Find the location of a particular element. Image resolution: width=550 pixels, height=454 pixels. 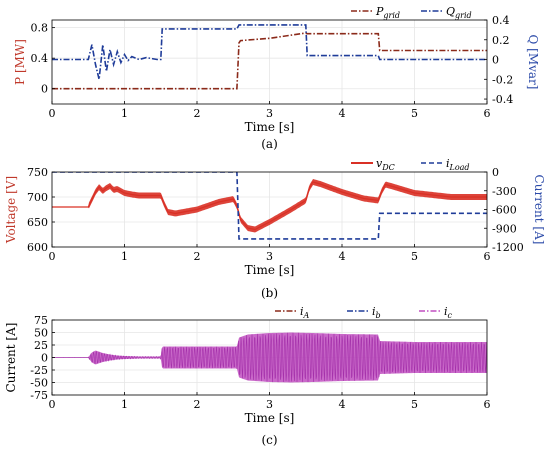

y-tick-label-right: 0.2 is located at coordinates (501, 40).